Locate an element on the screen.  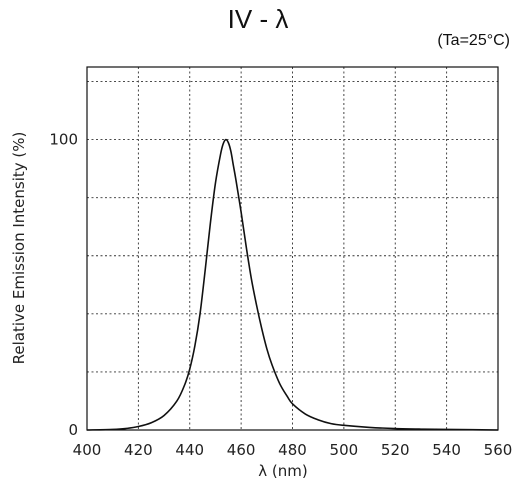
x-tick-label: 440 is located at coordinates (189, 450).